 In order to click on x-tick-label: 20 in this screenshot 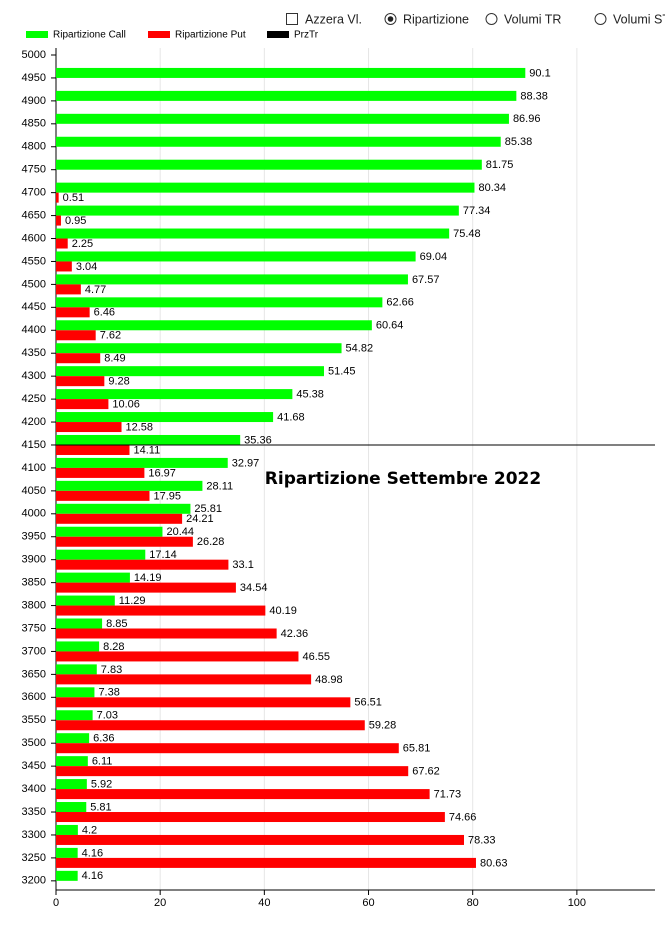, I will do `click(160, 903)`.